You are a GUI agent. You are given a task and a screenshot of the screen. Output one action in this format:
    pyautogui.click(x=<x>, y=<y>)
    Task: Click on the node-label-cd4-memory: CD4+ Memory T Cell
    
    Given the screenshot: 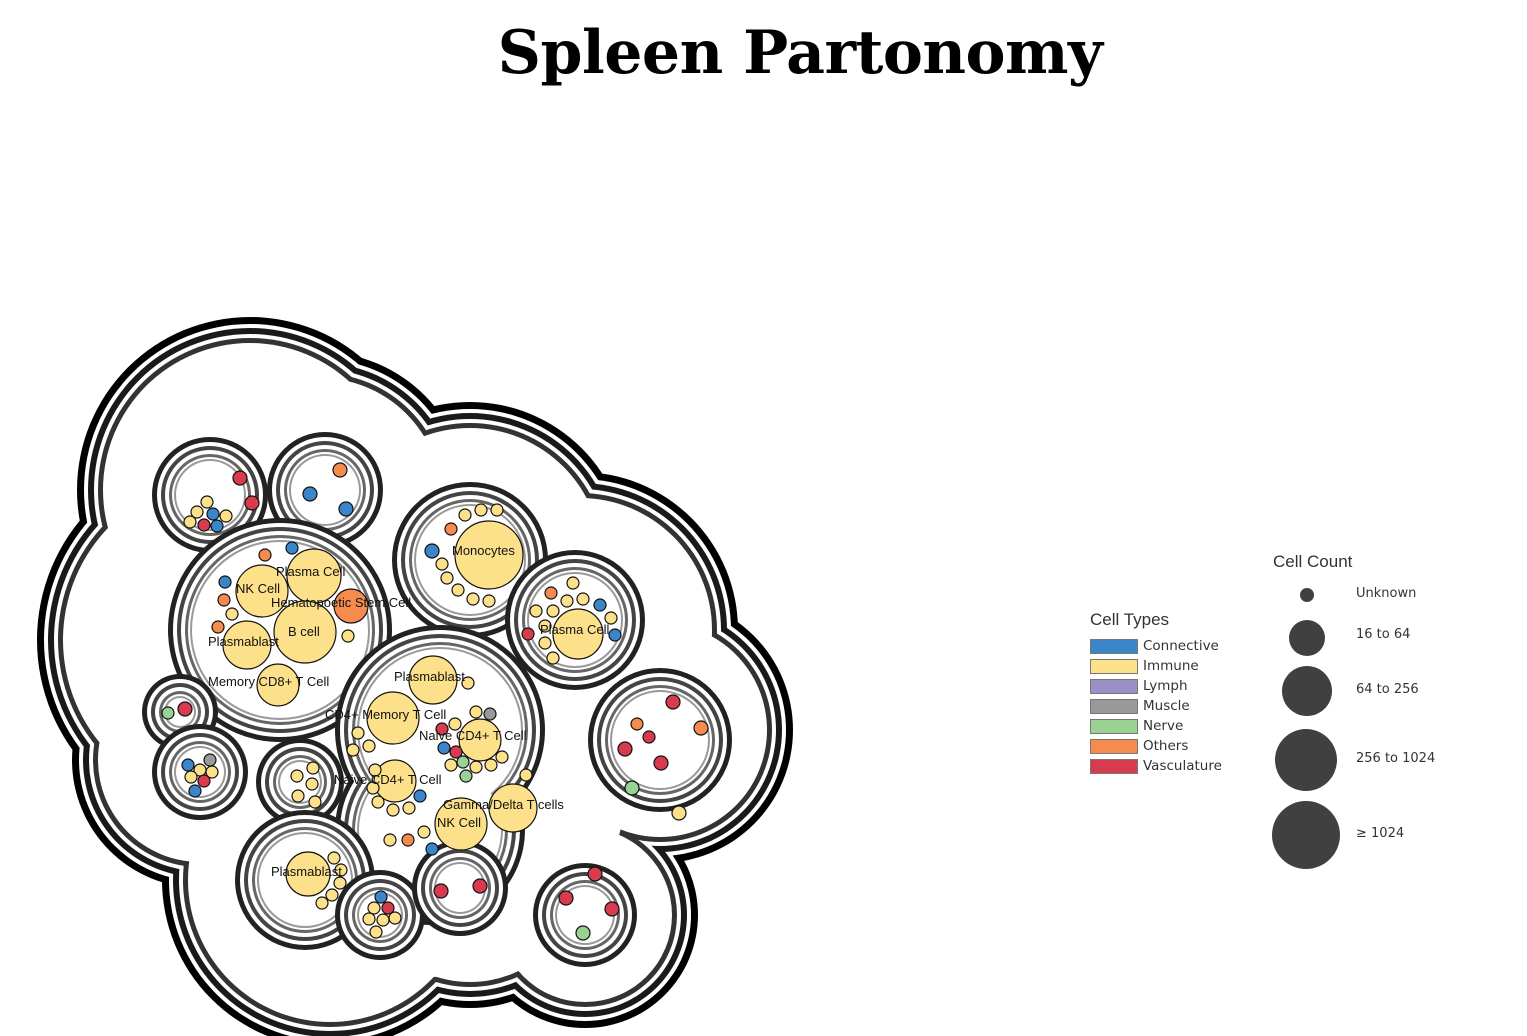 What is the action you would take?
    pyautogui.click(x=385, y=714)
    